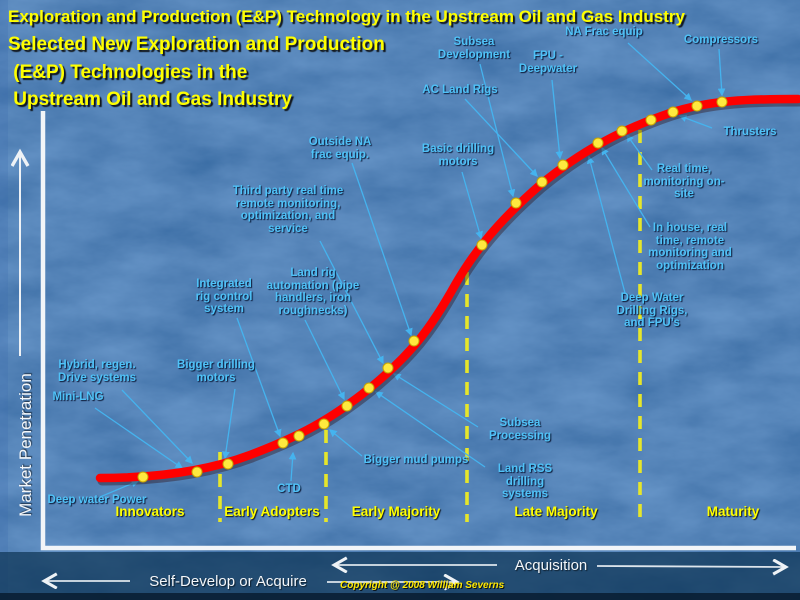 The width and height of the screenshot is (800, 600). What do you see at coordinates (684, 182) in the screenshot?
I see `annotation-real-time-monitoring-onsite: Real time, monitoring on- site` at bounding box center [684, 182].